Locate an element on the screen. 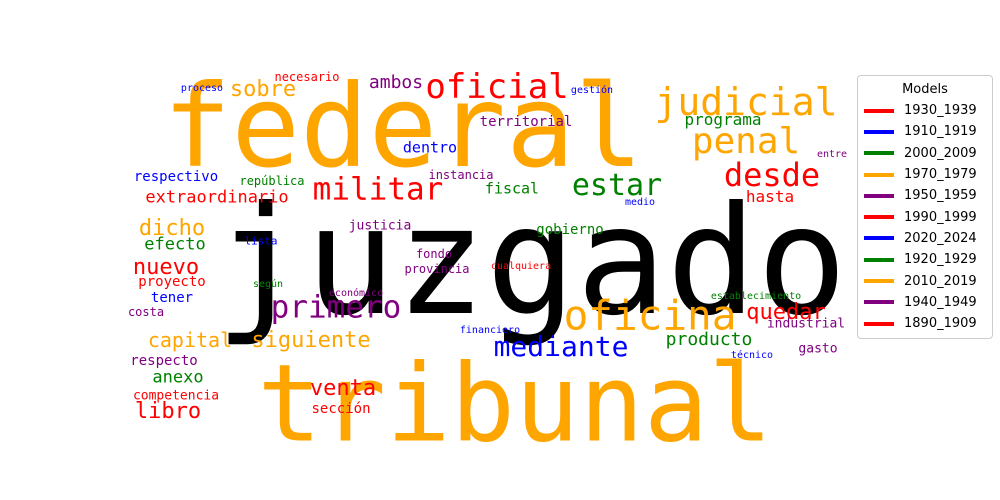  word-costa: costa is located at coordinates (146, 312).